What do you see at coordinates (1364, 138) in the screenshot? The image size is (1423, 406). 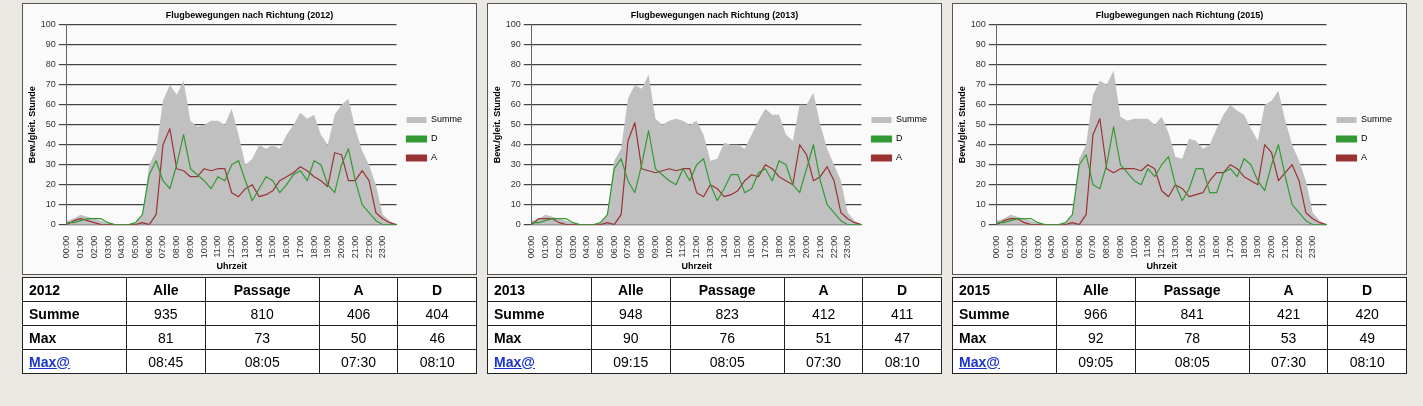 I see `legend-label: D` at bounding box center [1364, 138].